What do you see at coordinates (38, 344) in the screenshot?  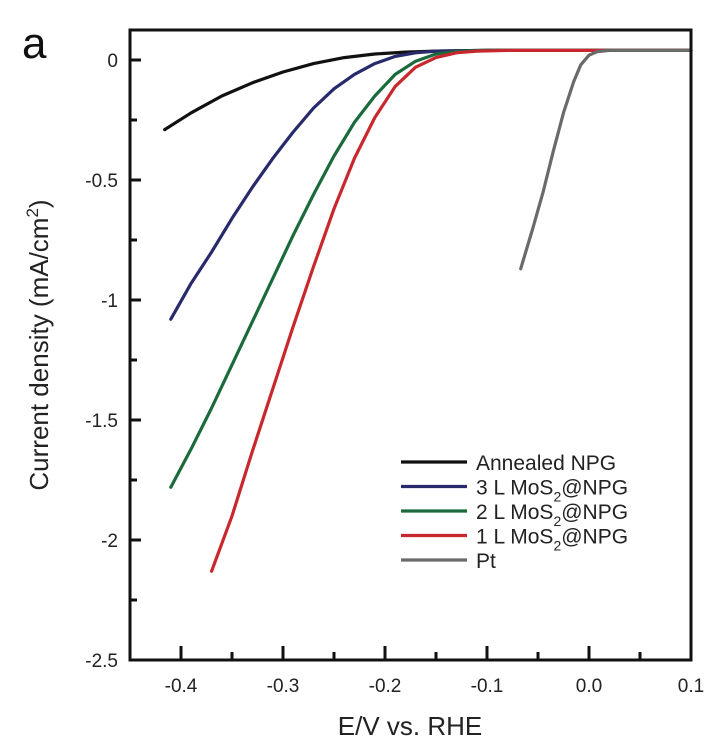 I see `y-axis-title: Current density (mA/cm2)` at bounding box center [38, 344].